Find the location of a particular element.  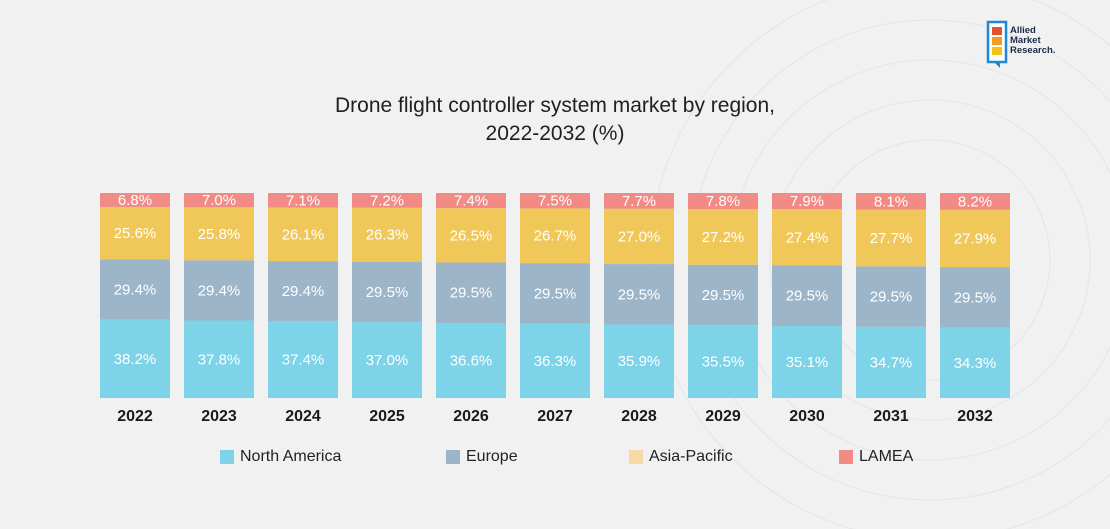

bar-lamea-2025 is located at coordinates (387, 200).